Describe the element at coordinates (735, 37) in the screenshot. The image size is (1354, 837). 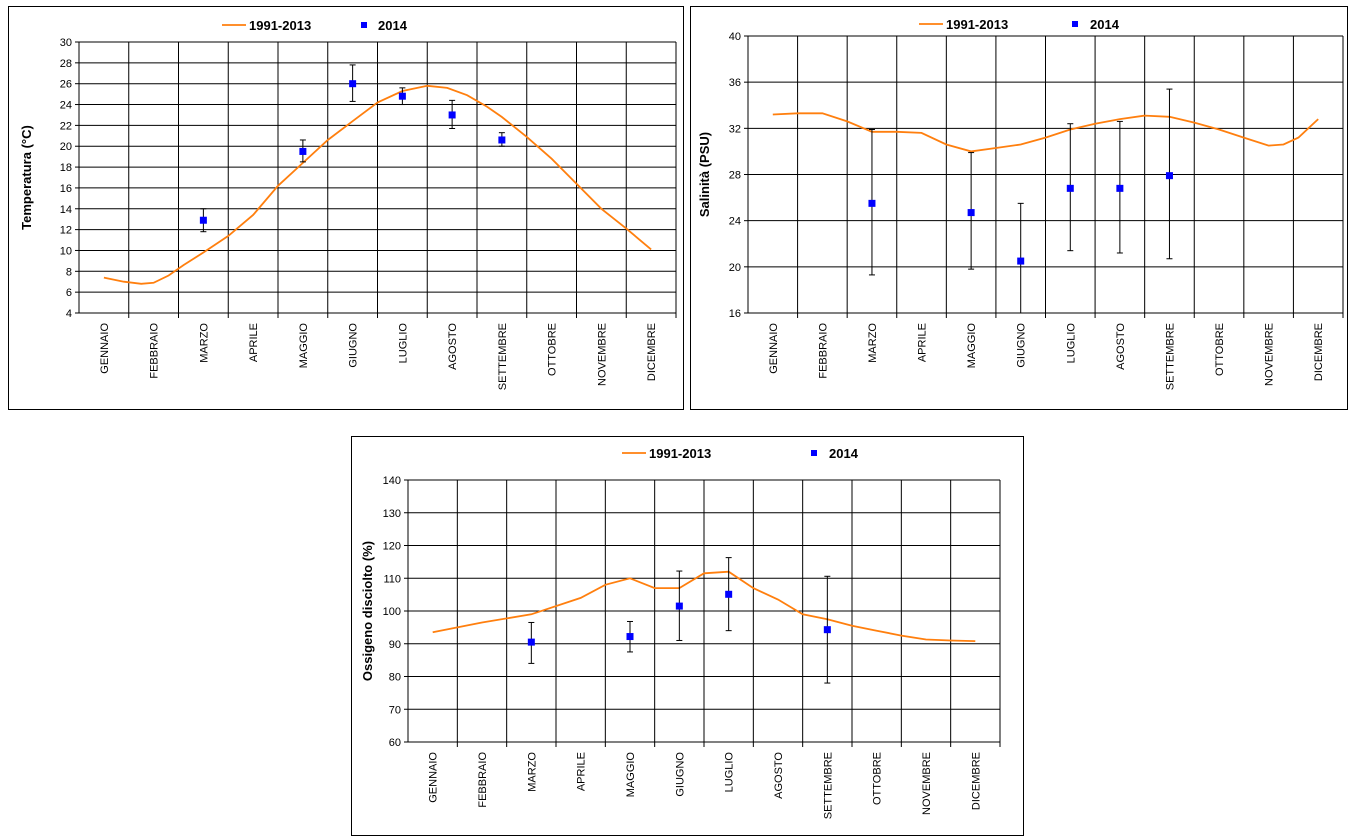
I see `y-tick-label: 40` at that location.